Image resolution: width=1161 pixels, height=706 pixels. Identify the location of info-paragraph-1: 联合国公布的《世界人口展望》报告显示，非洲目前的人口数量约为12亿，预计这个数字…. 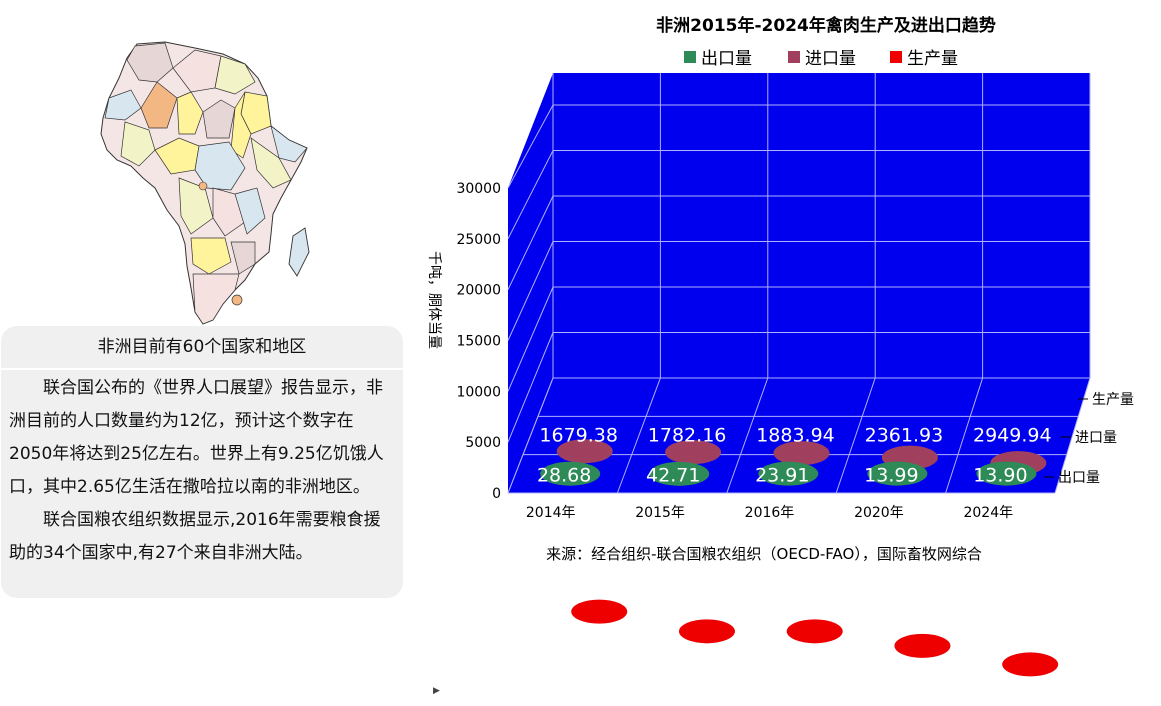
(196, 437).